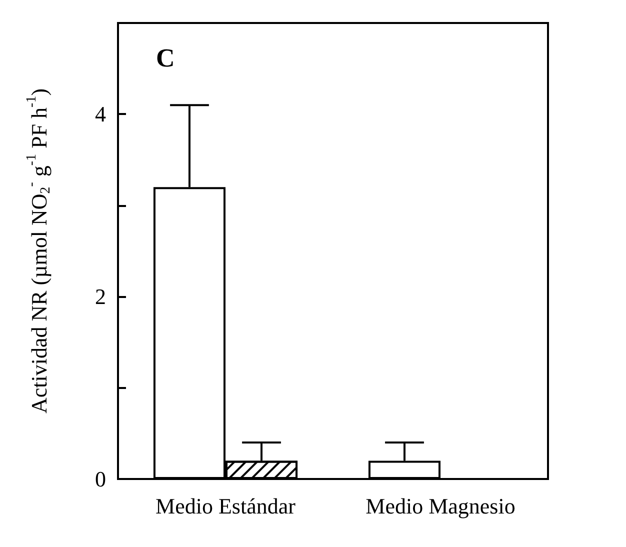 The height and width of the screenshot is (547, 626). What do you see at coordinates (226, 506) in the screenshot?
I see `x-tick-label: Medio Estándar` at bounding box center [226, 506].